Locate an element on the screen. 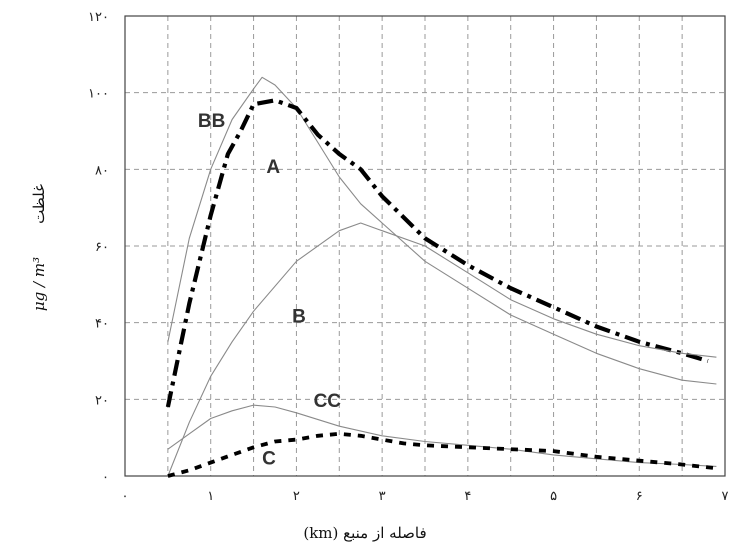  y-tick-label: ۸۰ is located at coordinates (102, 170).